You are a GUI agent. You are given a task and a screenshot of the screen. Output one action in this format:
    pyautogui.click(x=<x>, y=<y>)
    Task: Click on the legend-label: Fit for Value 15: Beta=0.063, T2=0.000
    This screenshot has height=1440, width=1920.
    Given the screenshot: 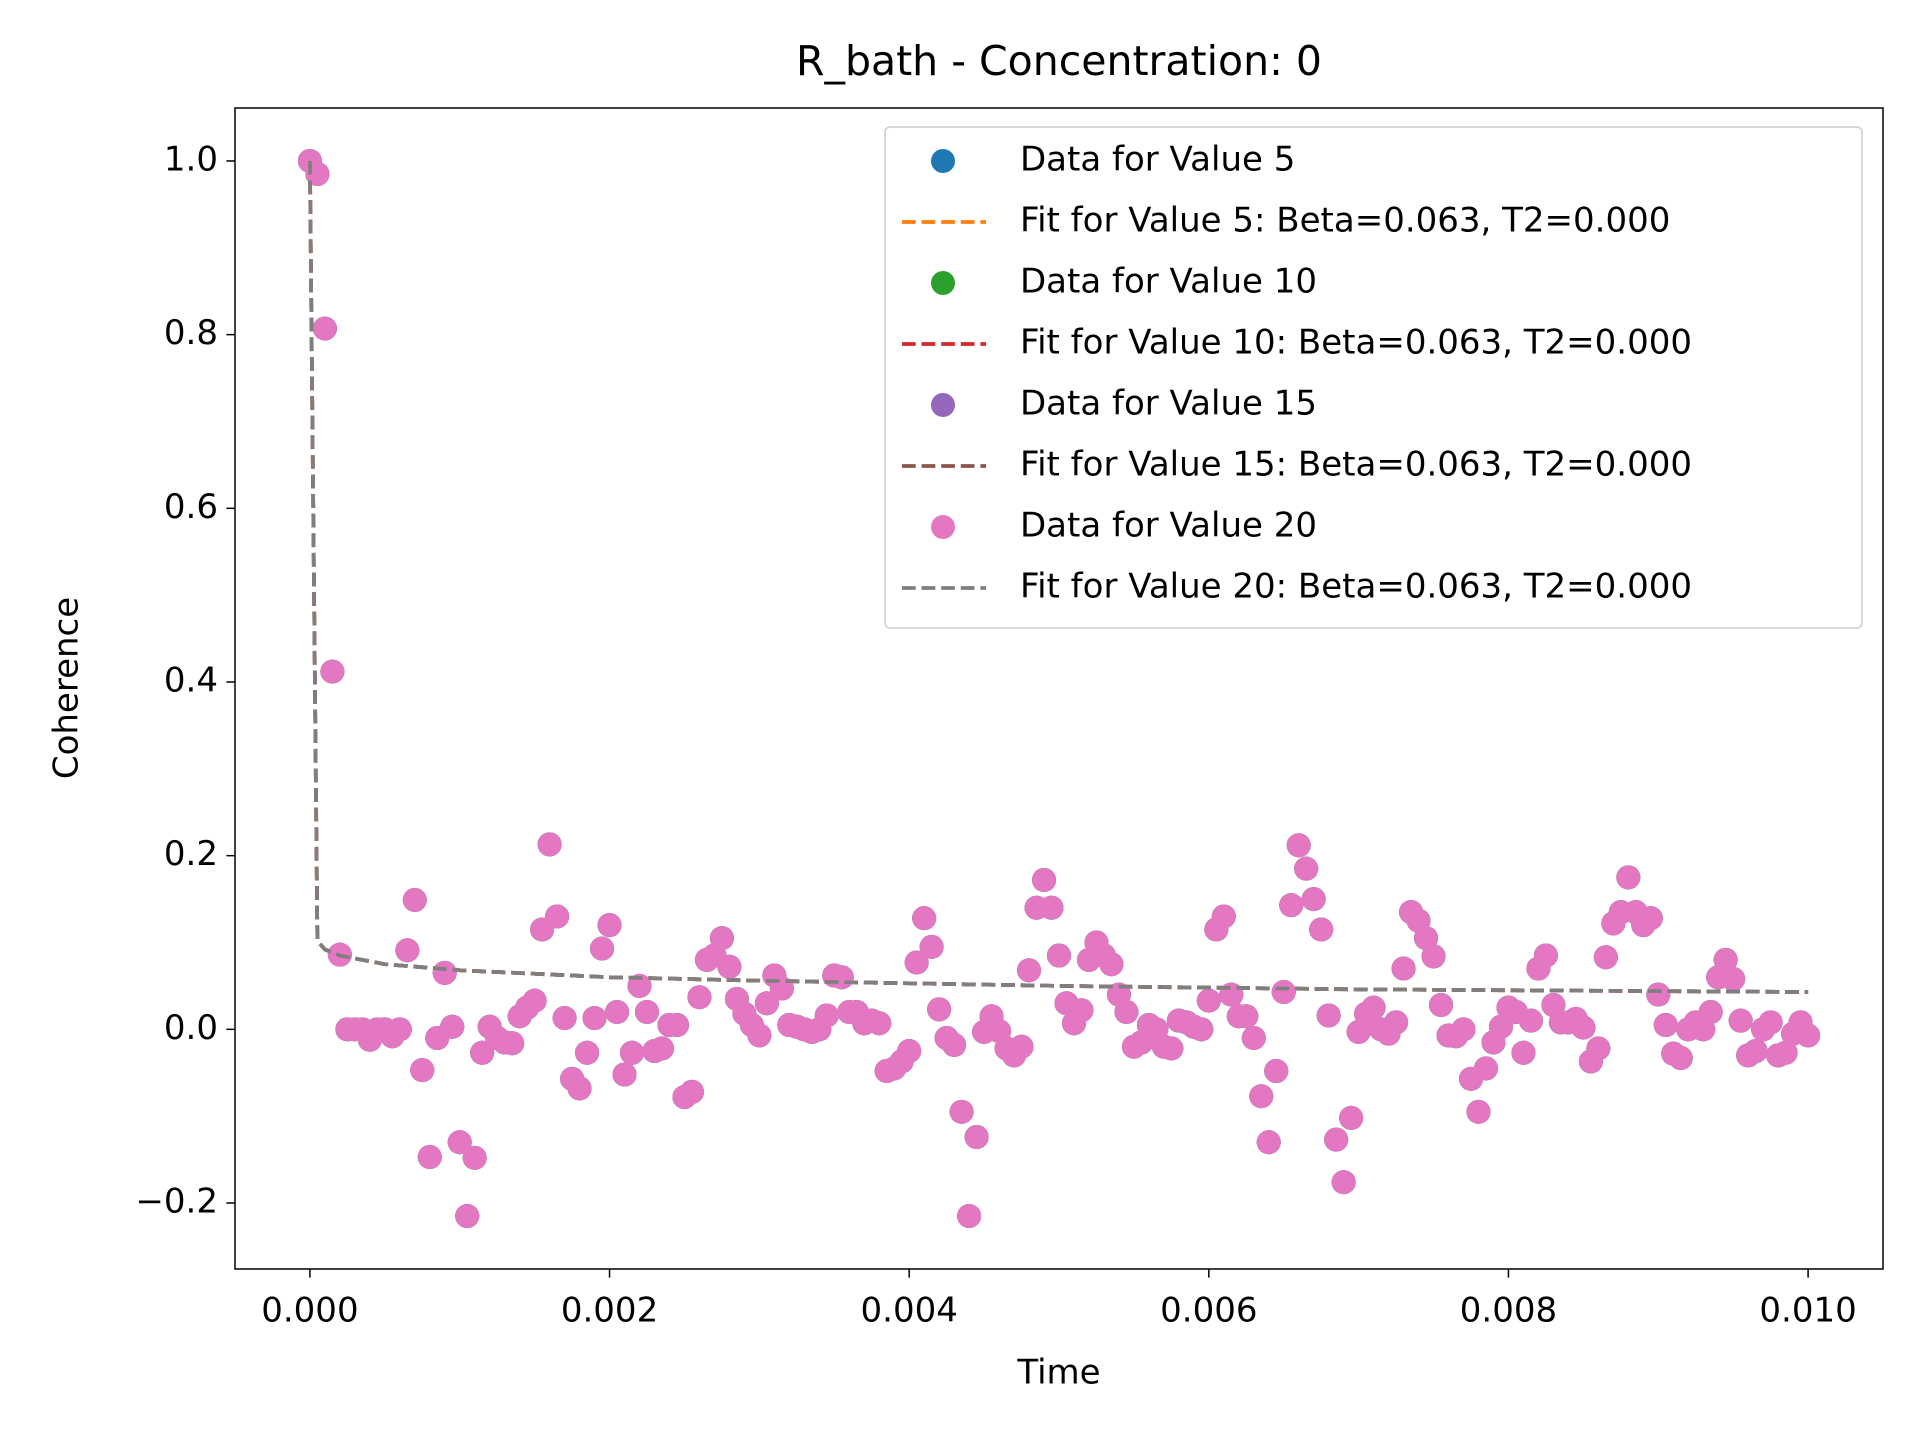 What is the action you would take?
    pyautogui.click(x=1356, y=465)
    